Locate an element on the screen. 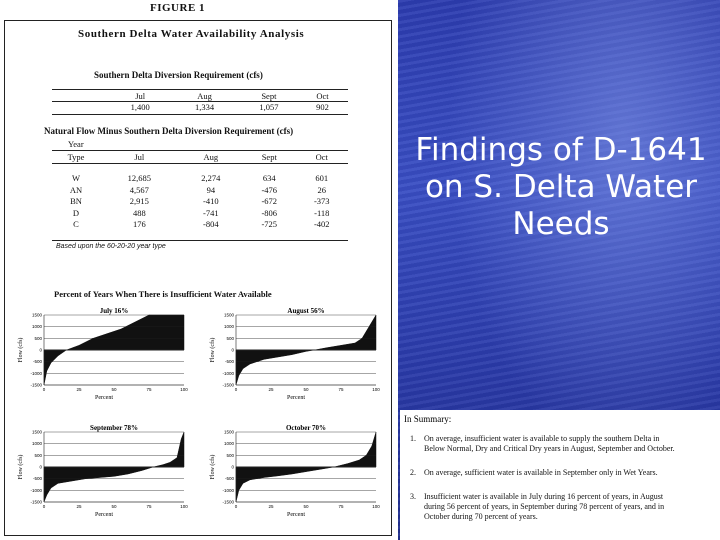  table-cell: AN is located at coordinates (76, 189).